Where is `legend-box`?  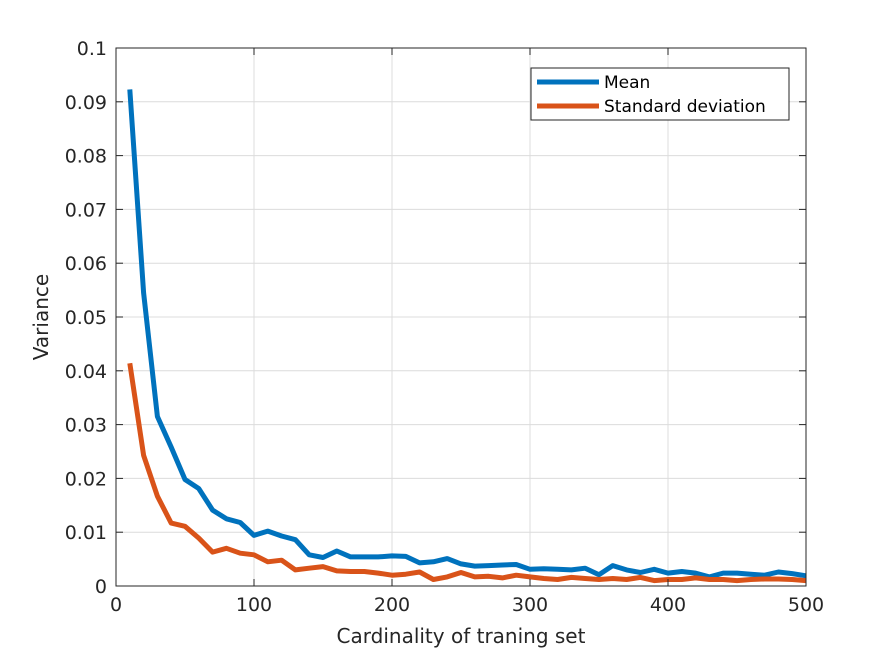 legend-box is located at coordinates (660, 94).